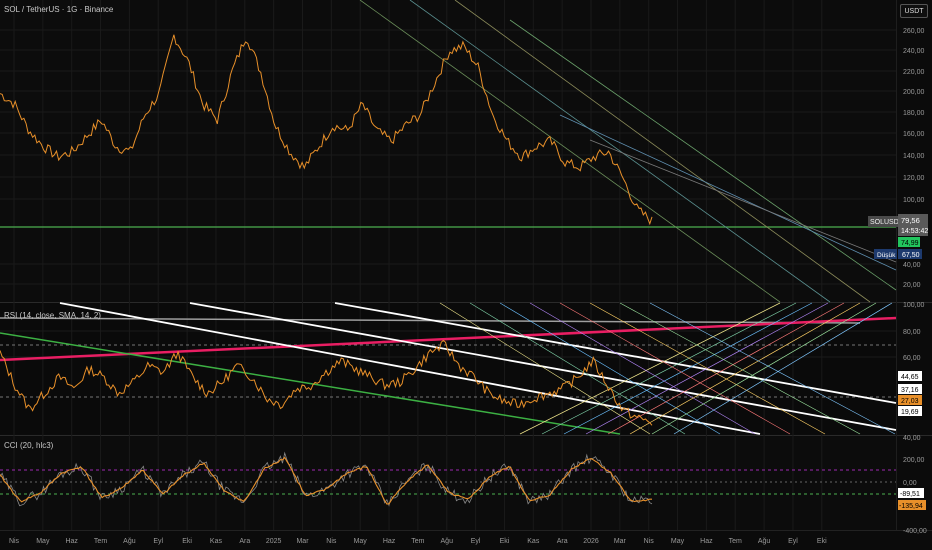  I want to click on y-tick-label: 180,00, so click(914, 113).